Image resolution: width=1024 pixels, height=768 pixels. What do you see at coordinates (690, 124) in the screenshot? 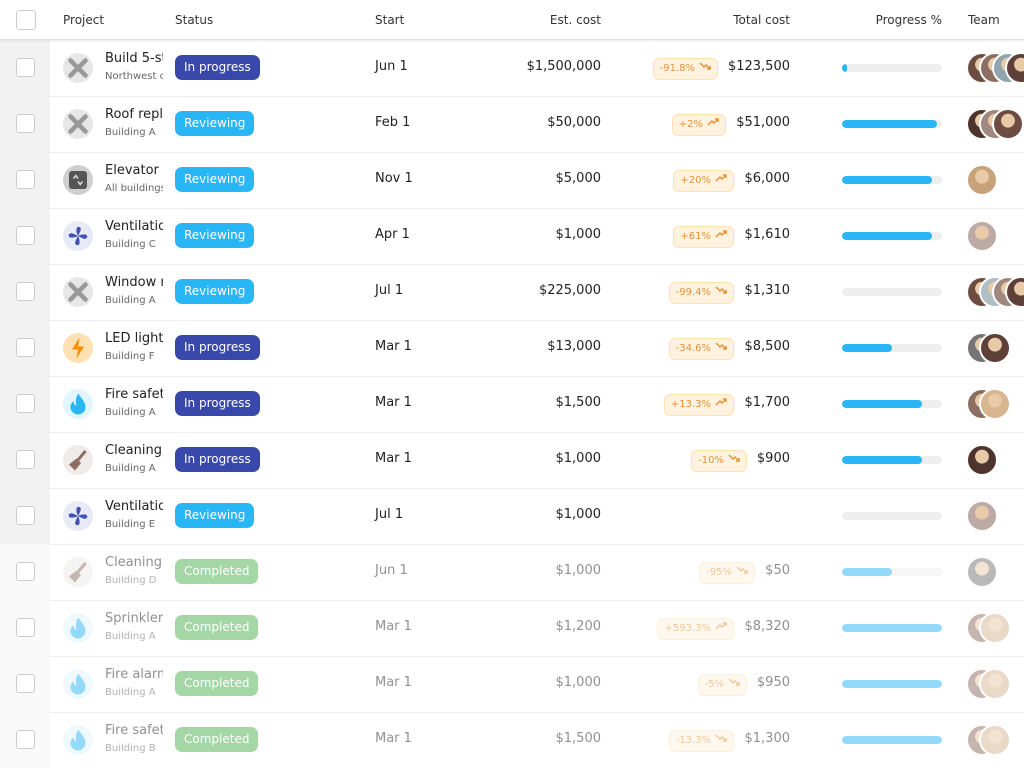
I see `cost-change: +2%` at bounding box center [690, 124].